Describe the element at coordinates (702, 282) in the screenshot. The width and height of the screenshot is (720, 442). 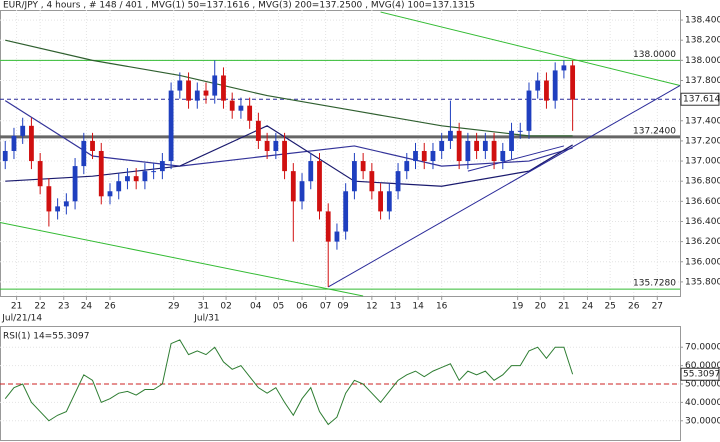
I see `y-tick-label: 135.8000` at that location.